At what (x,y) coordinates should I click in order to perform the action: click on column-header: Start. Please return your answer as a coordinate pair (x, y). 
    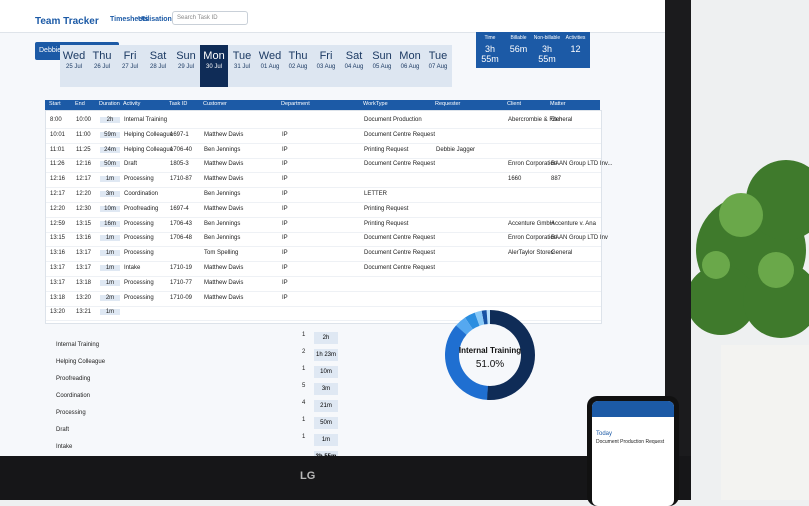
    Looking at the image, I should click on (55, 104).